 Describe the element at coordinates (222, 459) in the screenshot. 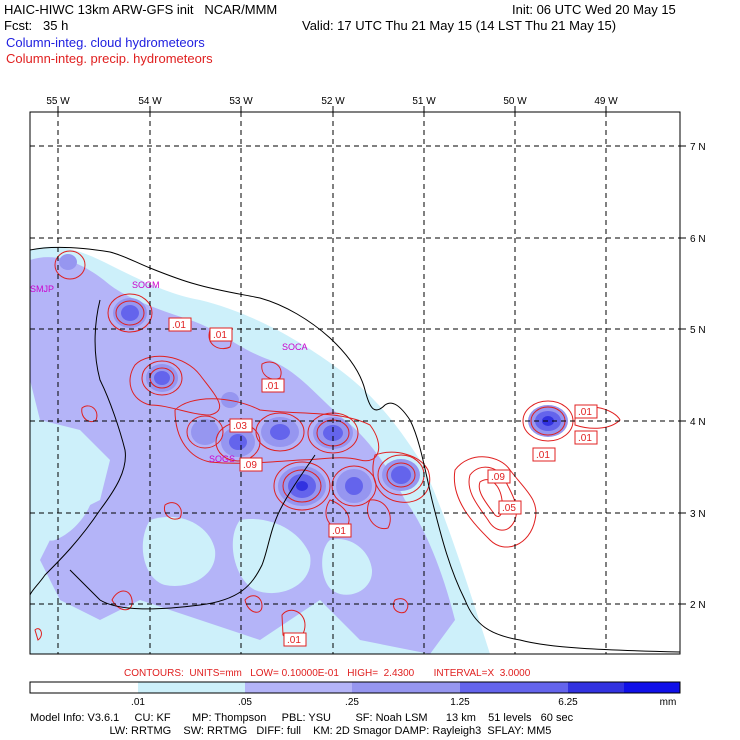

I see `station-sogs: SOGS` at that location.